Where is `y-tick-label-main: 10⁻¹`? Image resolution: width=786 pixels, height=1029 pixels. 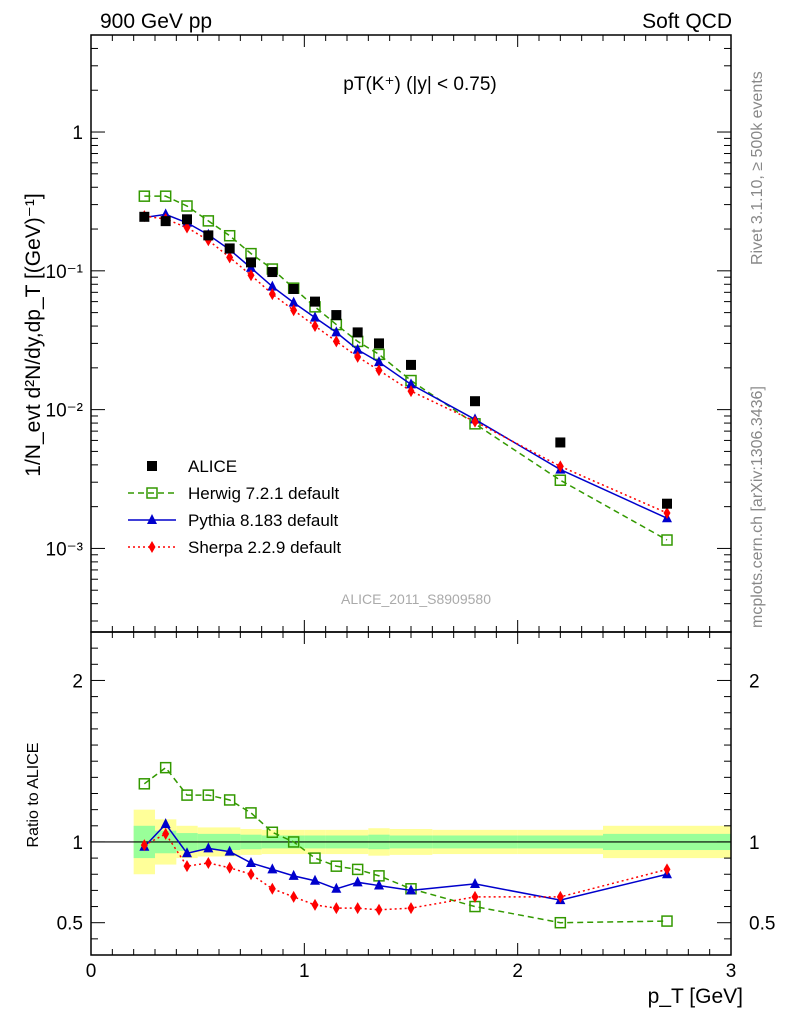 y-tick-label-main: 10⁻¹ is located at coordinates (65, 272).